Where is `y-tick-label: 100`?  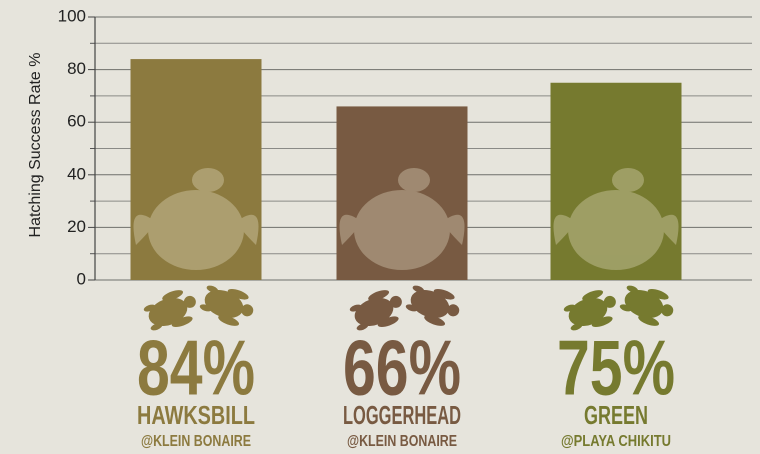
y-tick-label: 100 is located at coordinates (72, 15).